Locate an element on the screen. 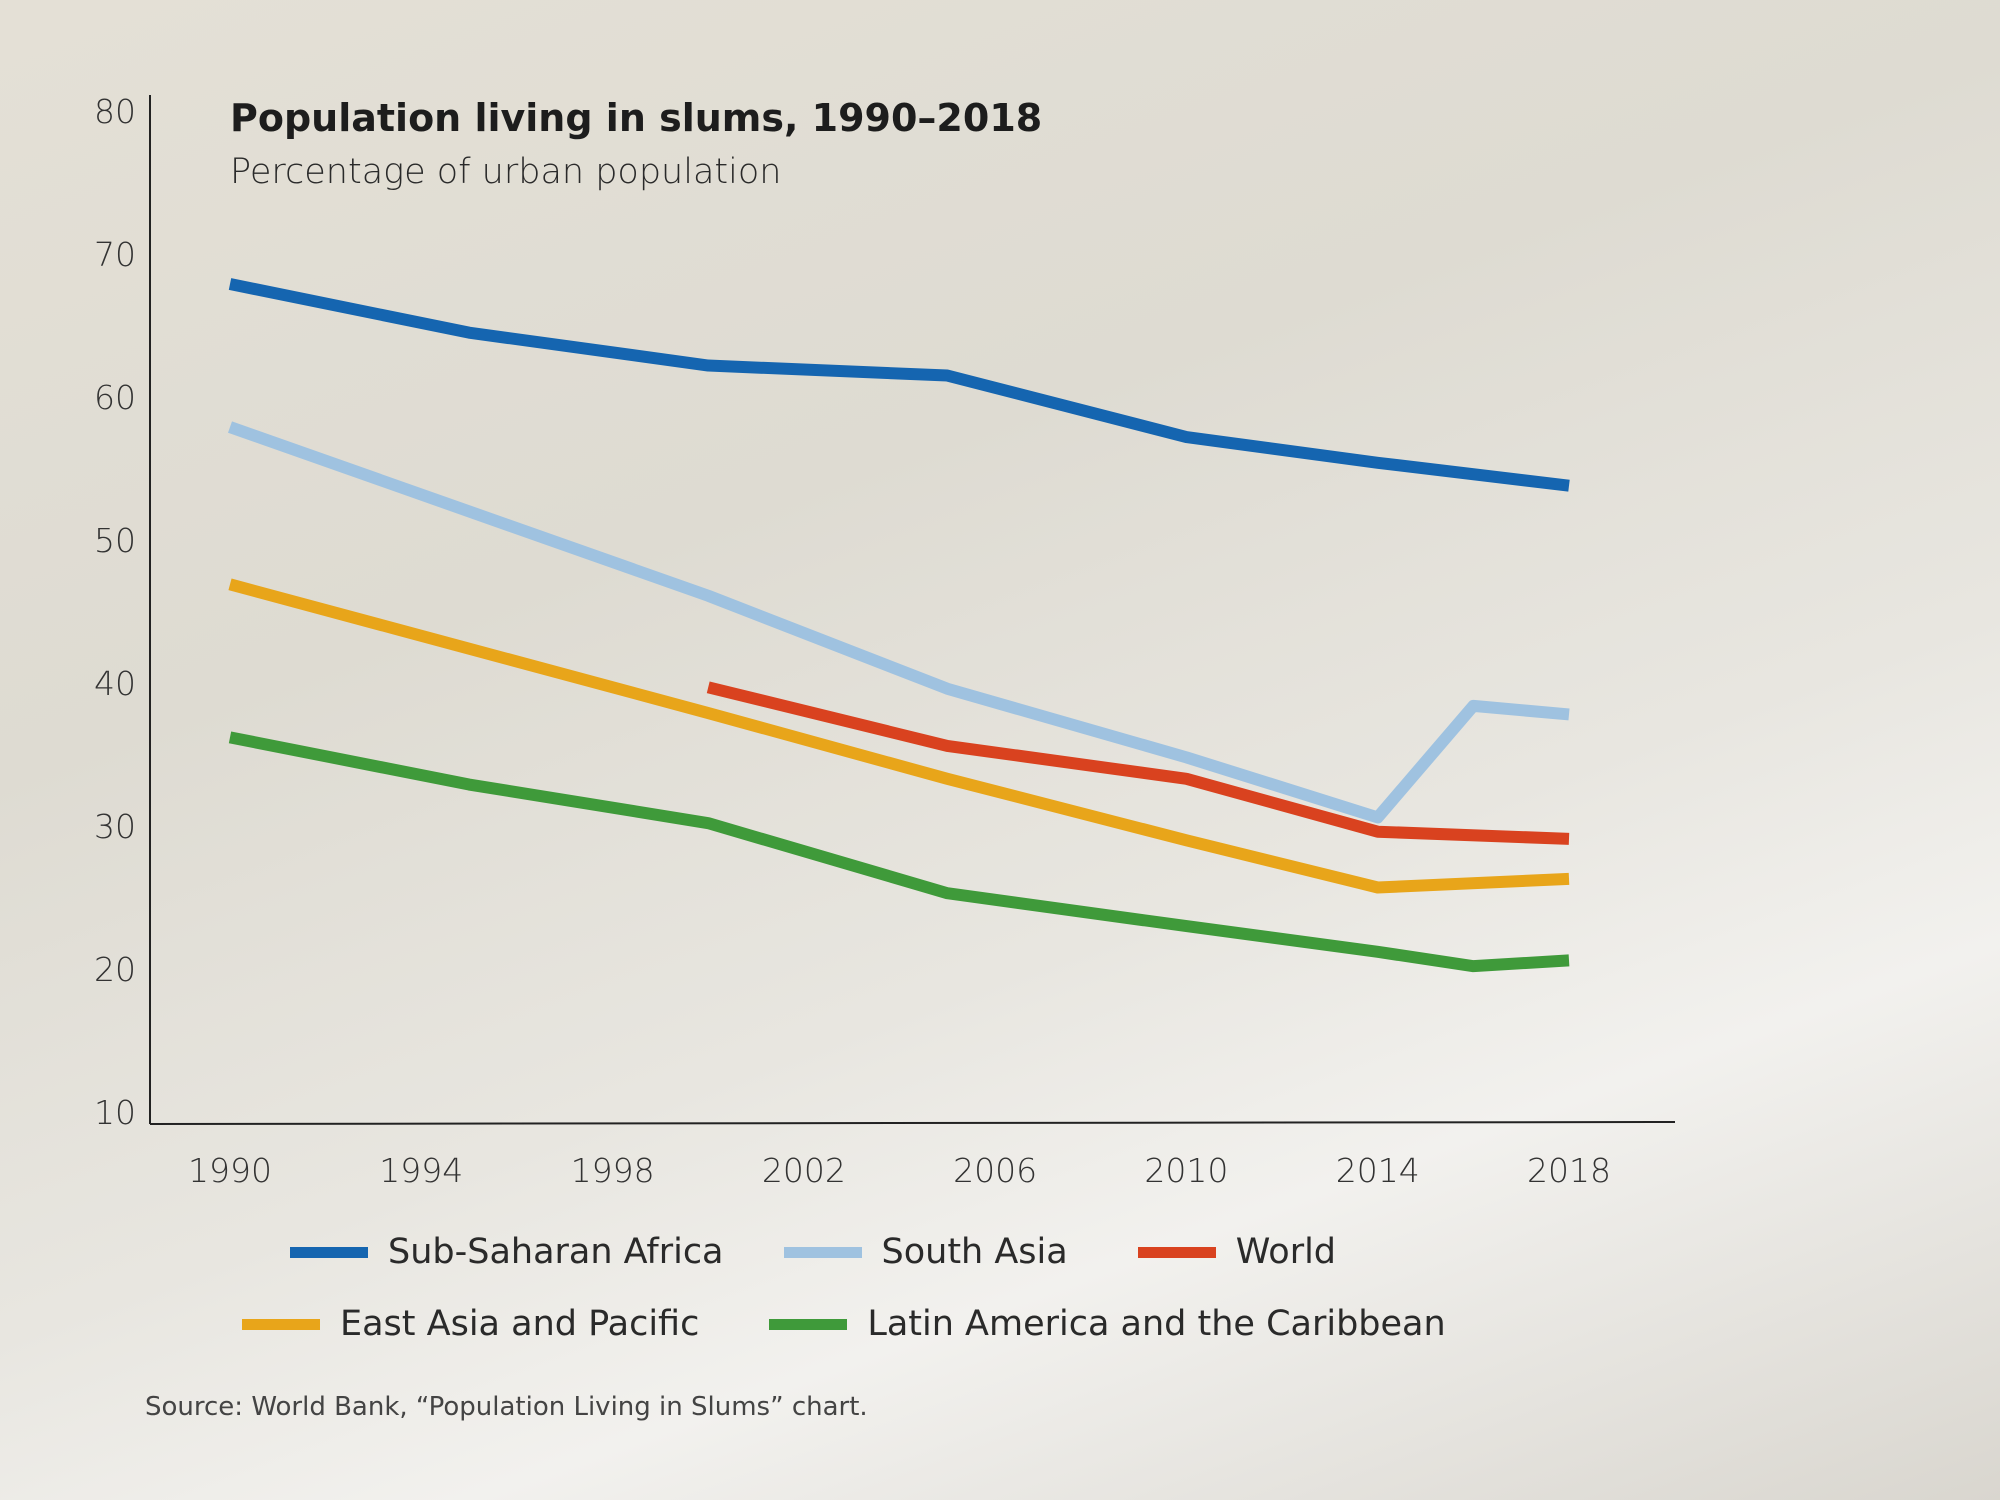  legend-label: East Asia and Pacific is located at coordinates (520, 1324).